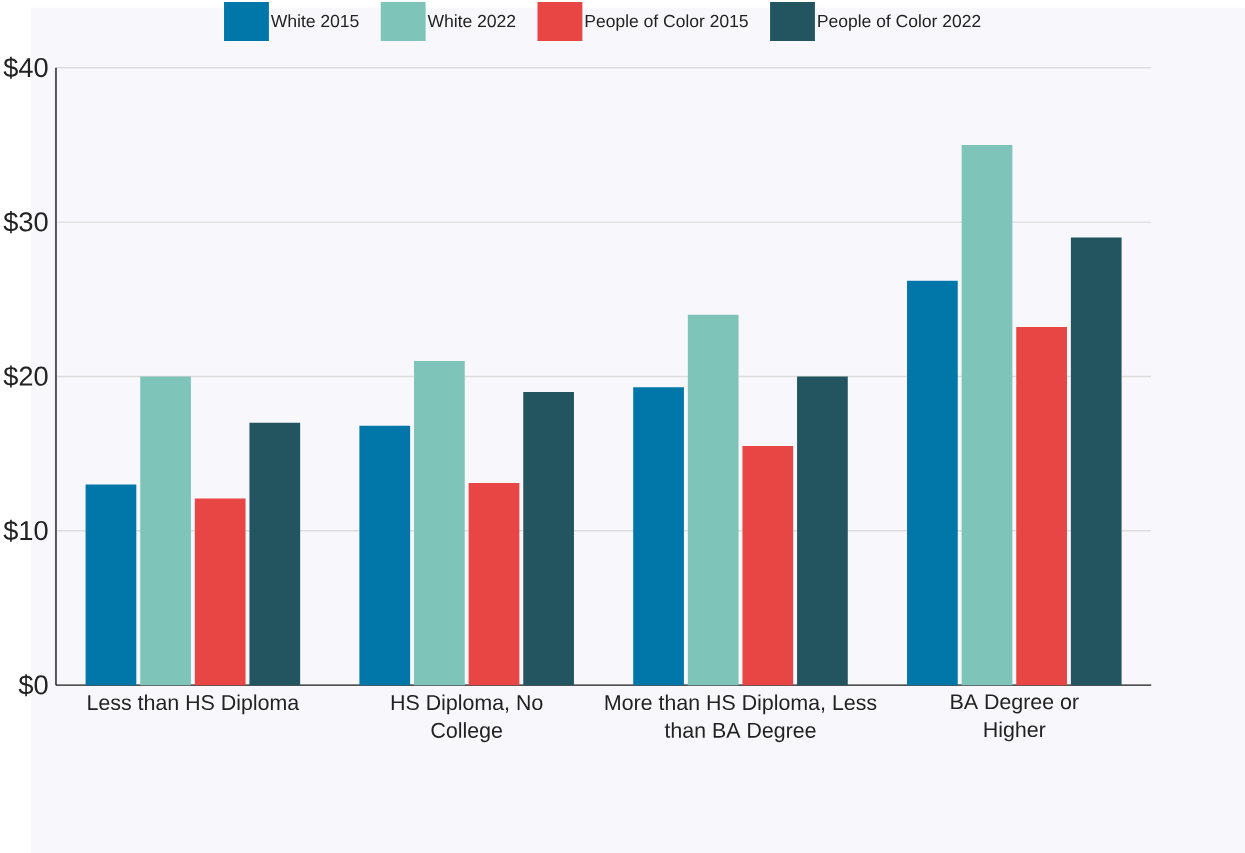 This screenshot has width=1245, height=853. I want to click on x-tick-label: BA Degree or Higher, so click(1015, 718).